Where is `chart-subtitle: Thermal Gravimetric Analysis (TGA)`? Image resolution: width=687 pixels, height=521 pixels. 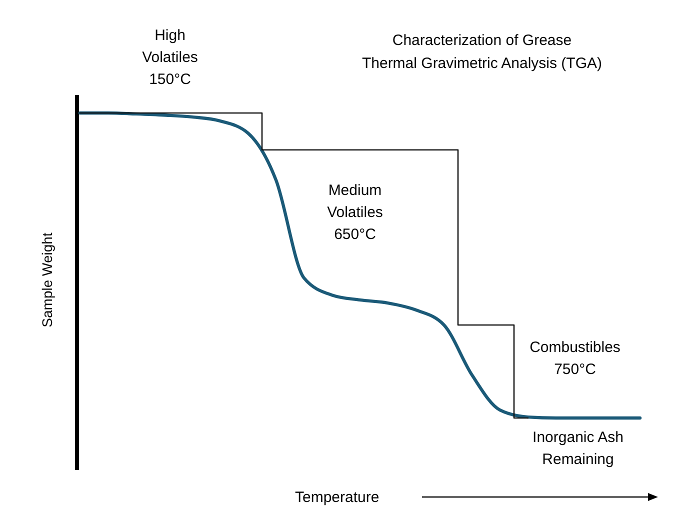 chart-subtitle: Thermal Gravimetric Analysis (TGA) is located at coordinates (482, 63).